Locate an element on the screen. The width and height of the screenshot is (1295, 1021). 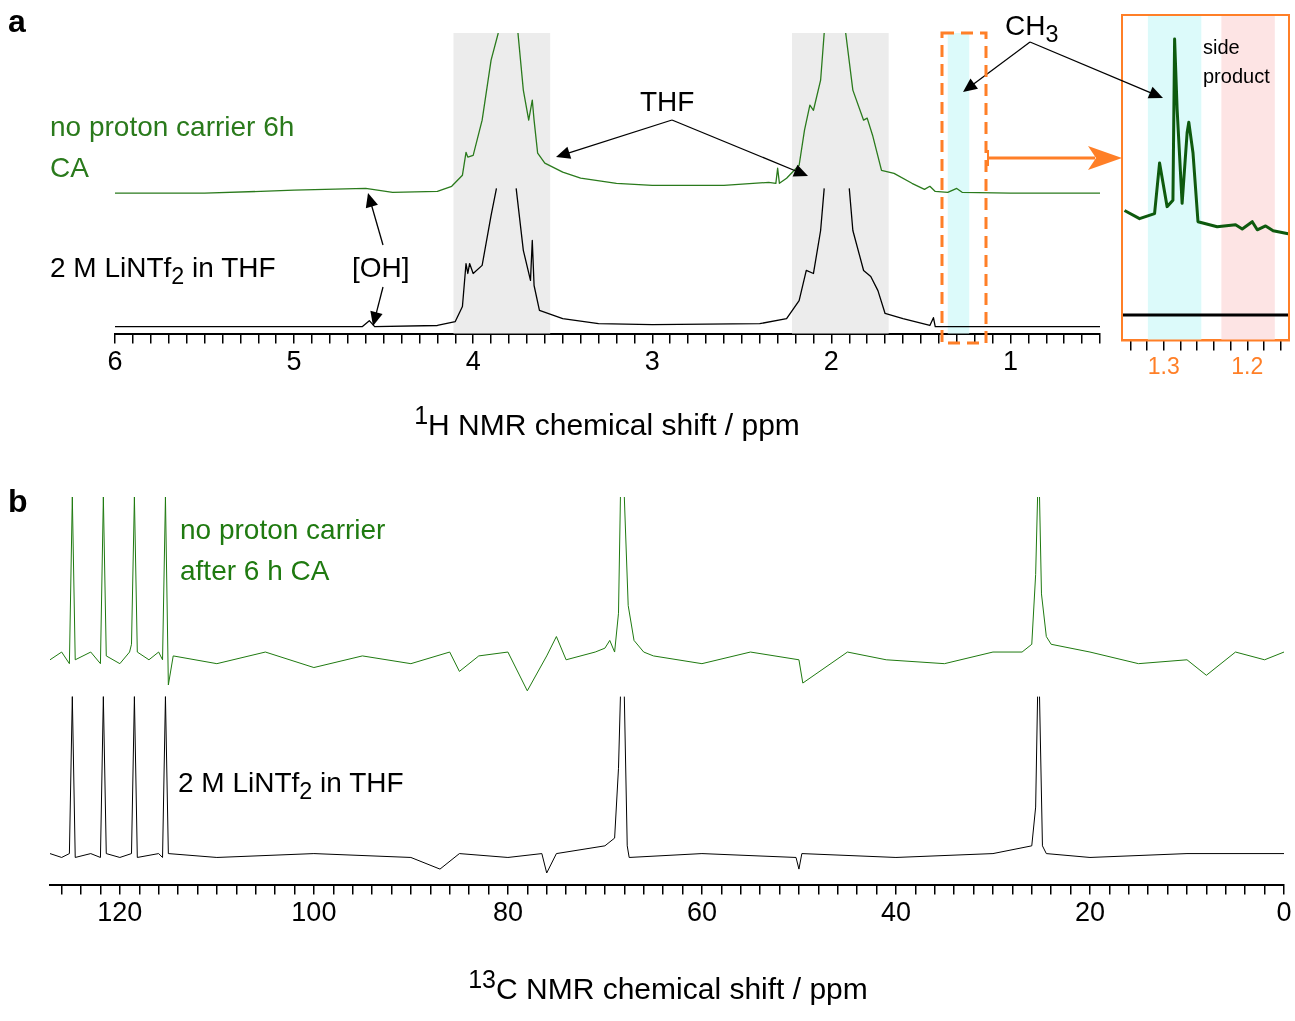
x-tick-label: 40 is located at coordinates (895, 912).